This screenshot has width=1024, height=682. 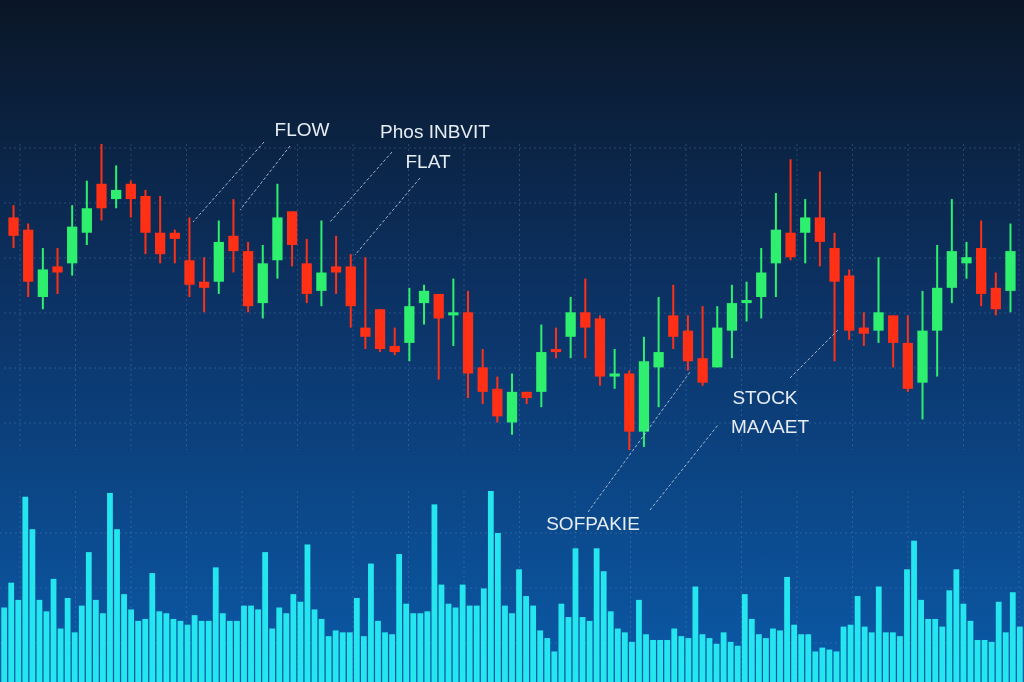 I want to click on annotation: STOCK, so click(x=765, y=397).